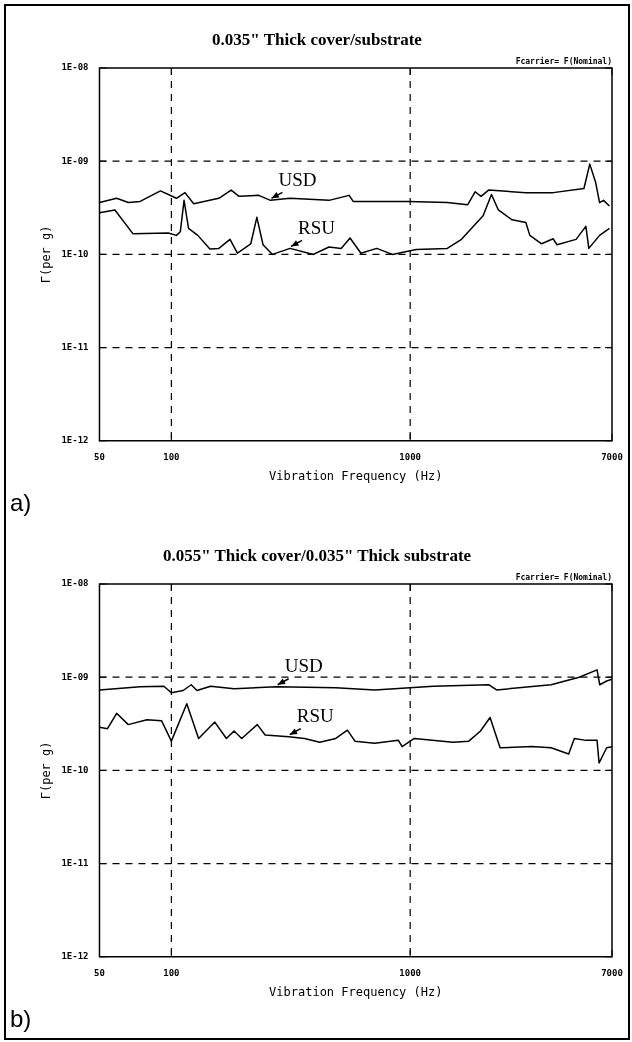  I want to click on series-label: RSU, so click(317, 227).